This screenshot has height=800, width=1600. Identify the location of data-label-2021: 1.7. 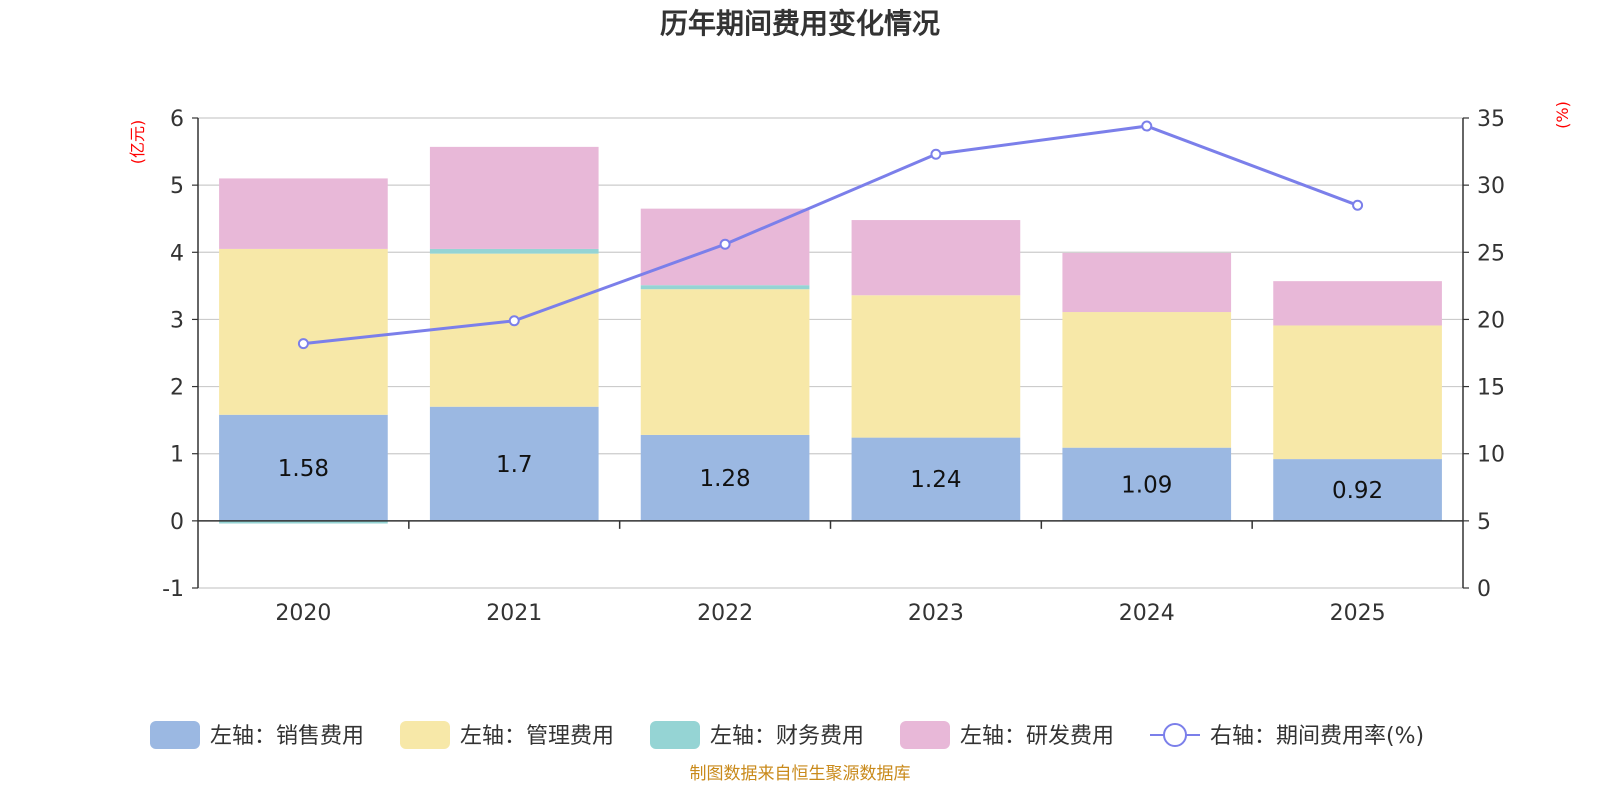
(514, 465).